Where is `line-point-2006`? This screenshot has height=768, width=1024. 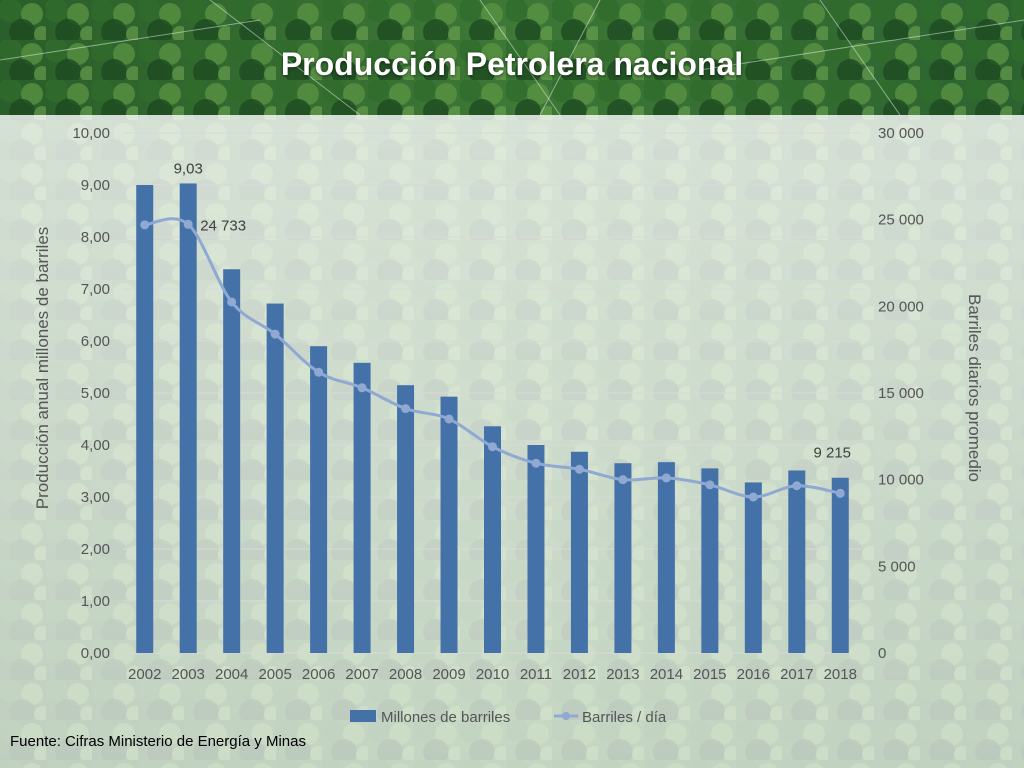
line-point-2006 is located at coordinates (319, 372).